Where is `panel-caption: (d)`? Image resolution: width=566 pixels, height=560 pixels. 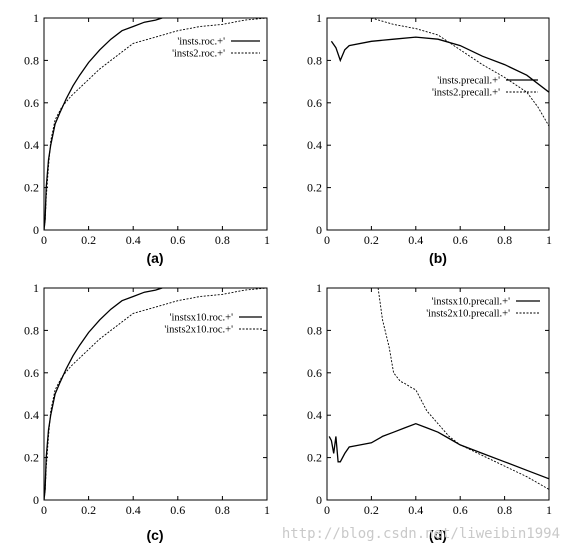 panel-caption: (d) is located at coordinates (438, 535).